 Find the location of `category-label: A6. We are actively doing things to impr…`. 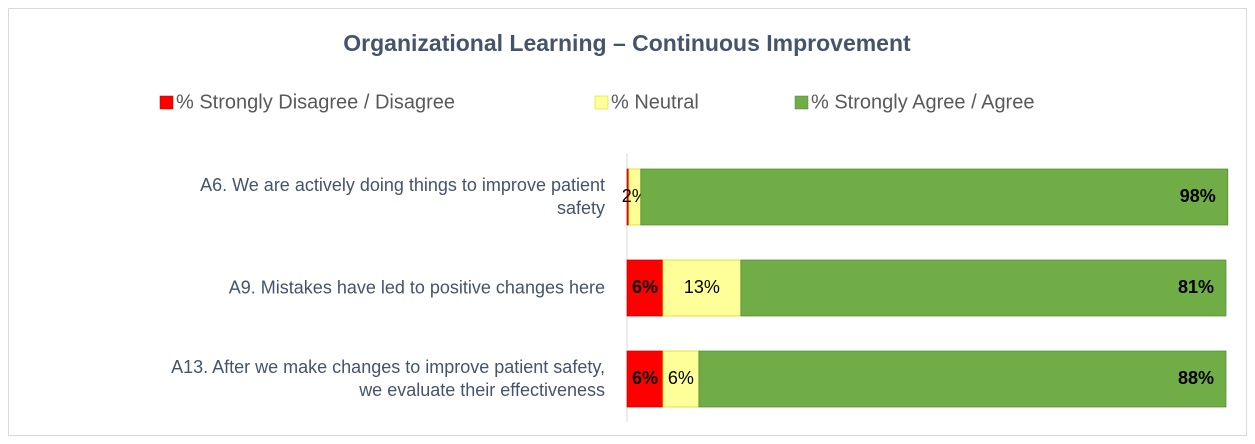

category-label: A6. We are actively doing things to impr… is located at coordinates (402, 196).